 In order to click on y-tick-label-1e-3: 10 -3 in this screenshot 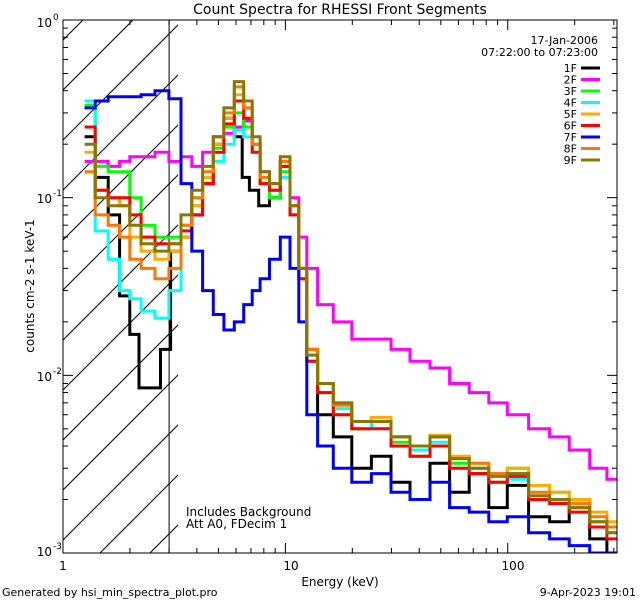, I will do `click(49, 550)`.